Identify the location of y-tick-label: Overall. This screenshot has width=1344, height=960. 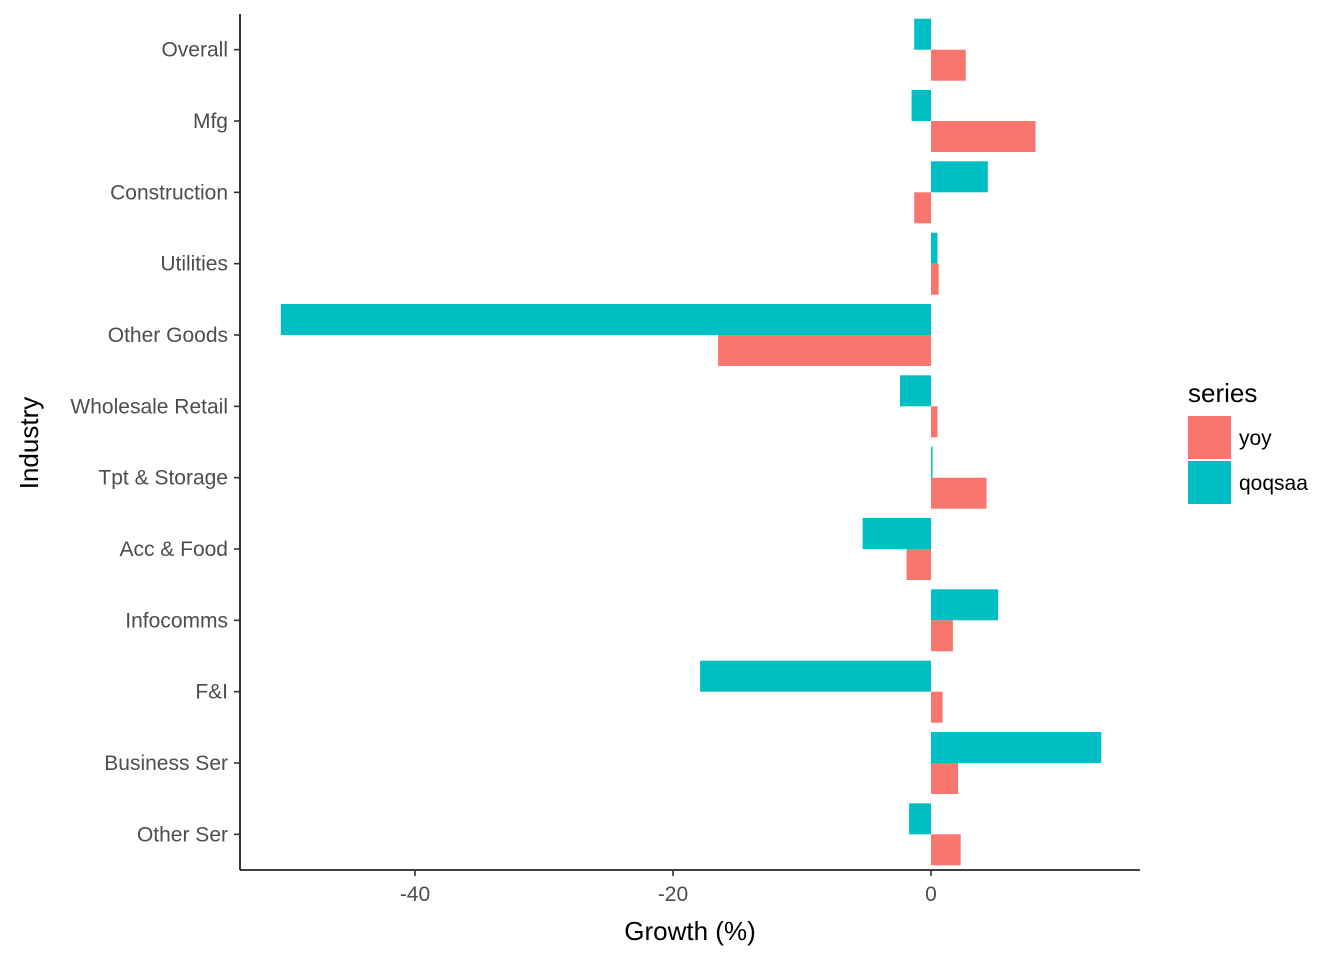
(194, 50).